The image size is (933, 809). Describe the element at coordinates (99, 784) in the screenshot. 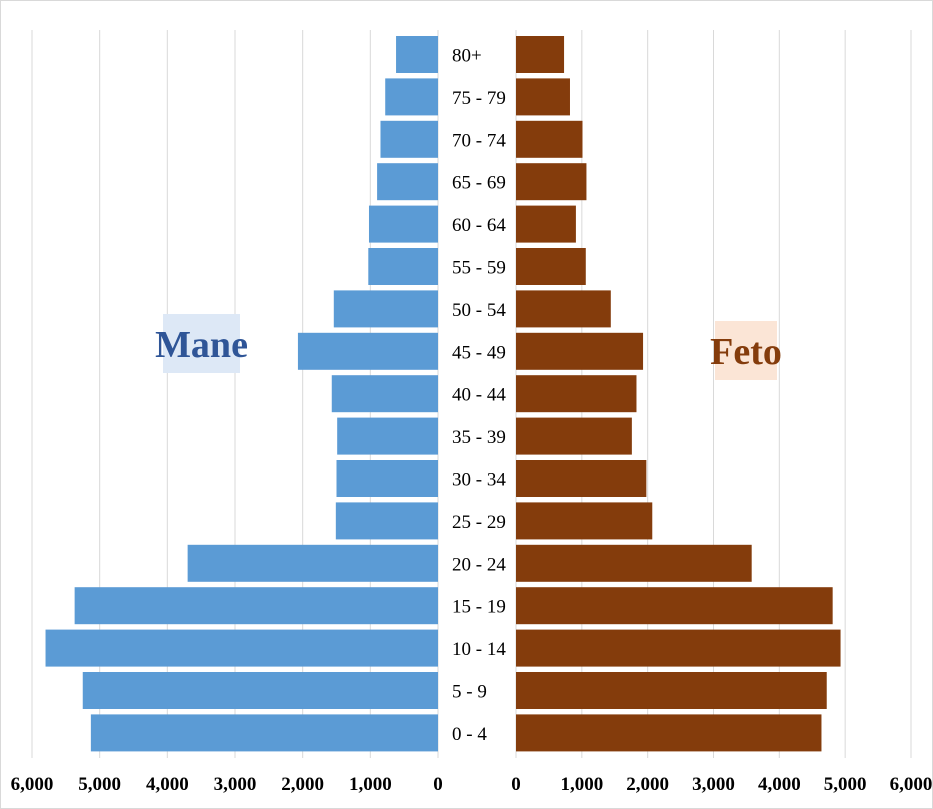

I see `tick-label-left: 5,000` at that location.